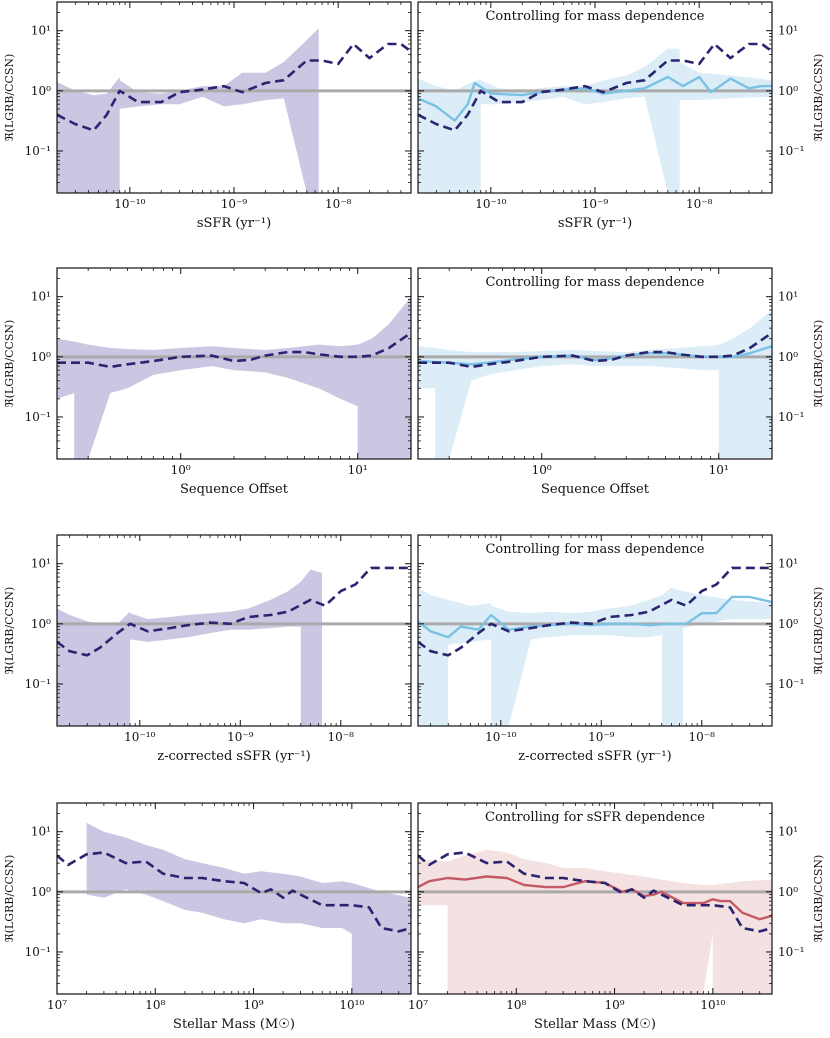  What do you see at coordinates (595, 223) in the screenshot?
I see `x-axis-label: sSFR (yr⁻¹)` at bounding box center [595, 223].